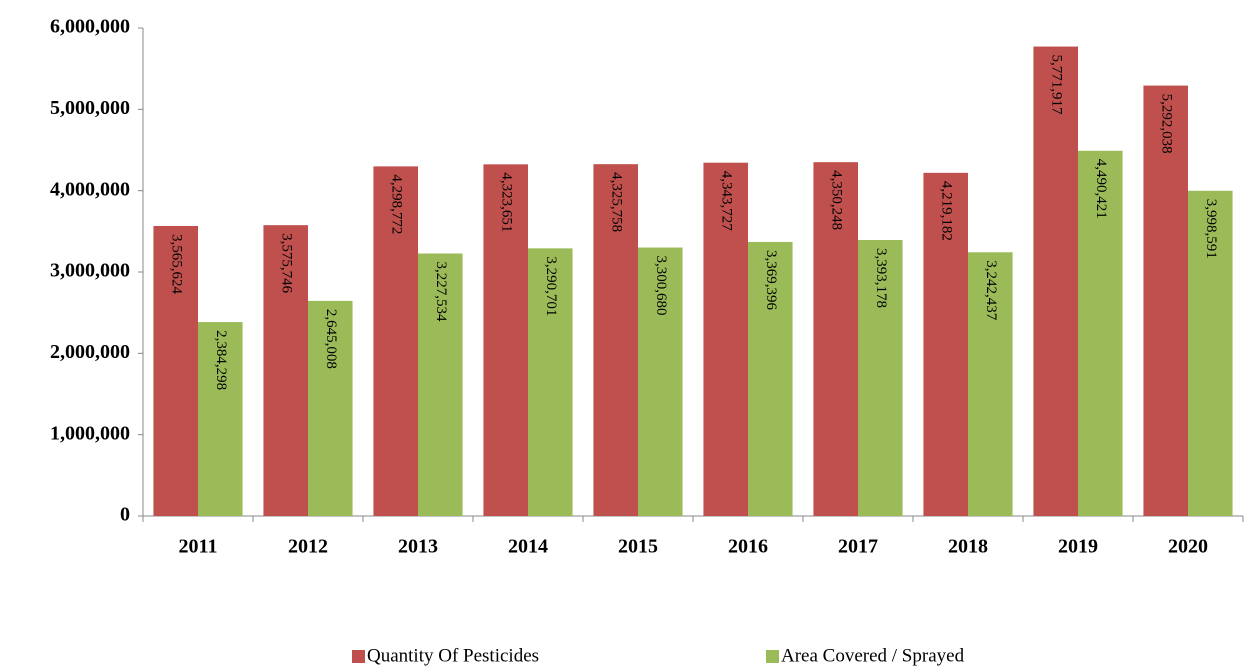 This screenshot has height=670, width=1249. I want to click on value-label: 3,998,591, so click(1211, 229).